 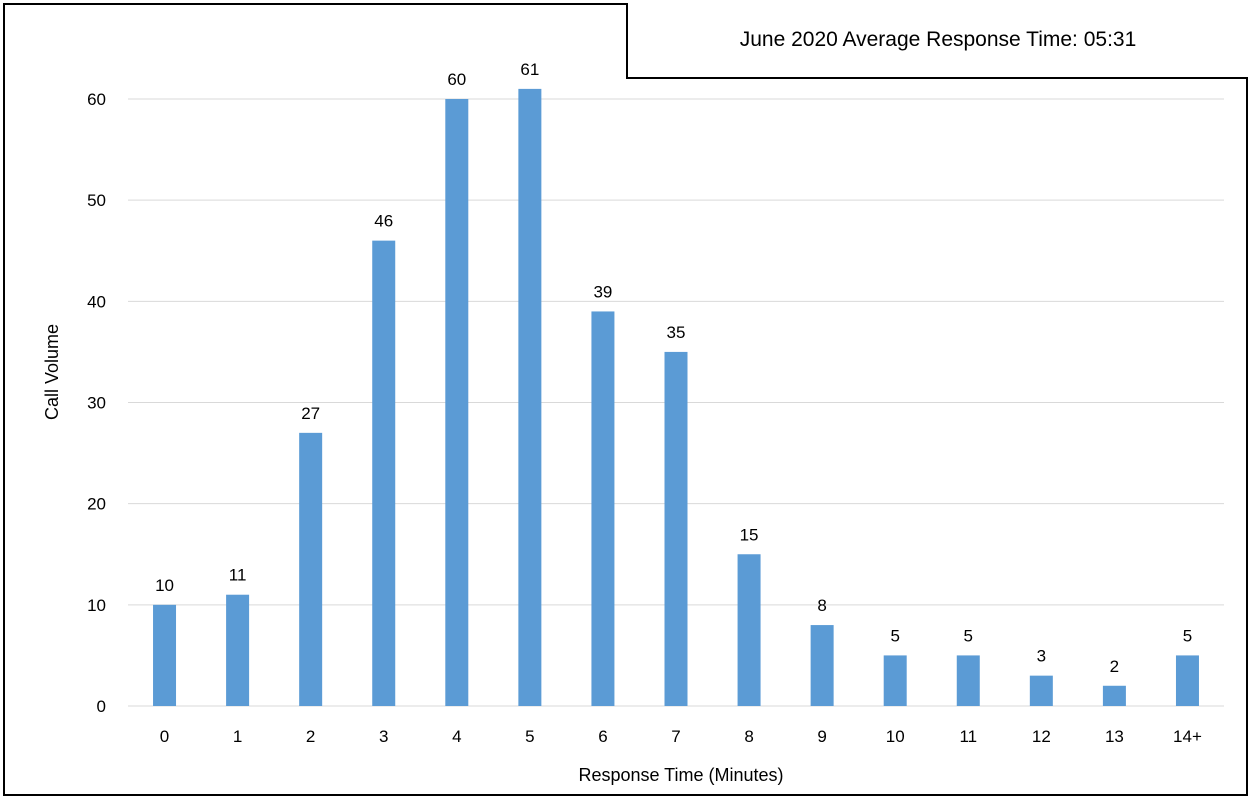 What do you see at coordinates (821, 736) in the screenshot?
I see `x-tick-label: 9` at bounding box center [821, 736].